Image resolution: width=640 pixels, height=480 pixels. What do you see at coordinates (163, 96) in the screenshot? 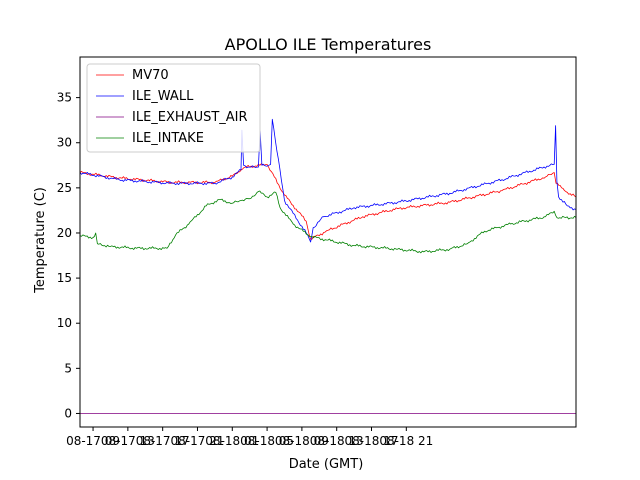
I see `legend-label: ILE_WALL` at bounding box center [163, 96].